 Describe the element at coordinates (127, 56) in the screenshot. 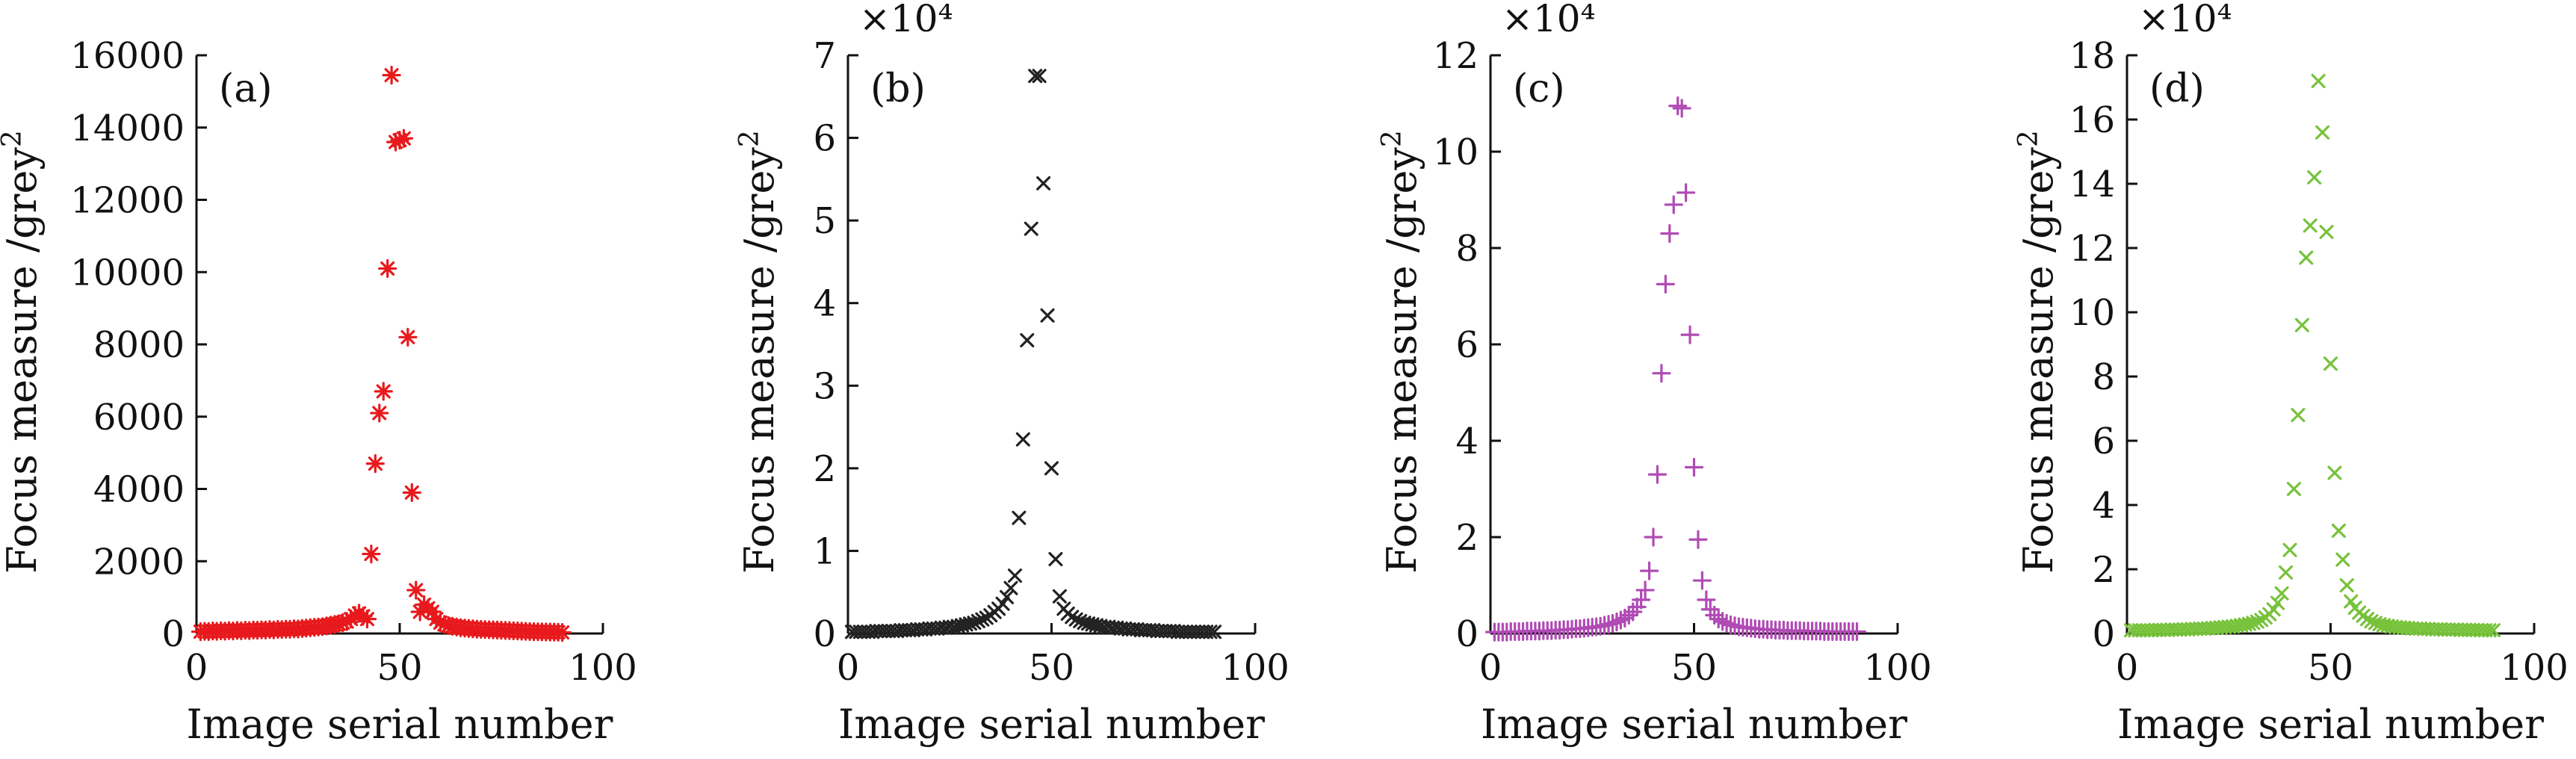

I see `y-tick-label: 16000` at that location.